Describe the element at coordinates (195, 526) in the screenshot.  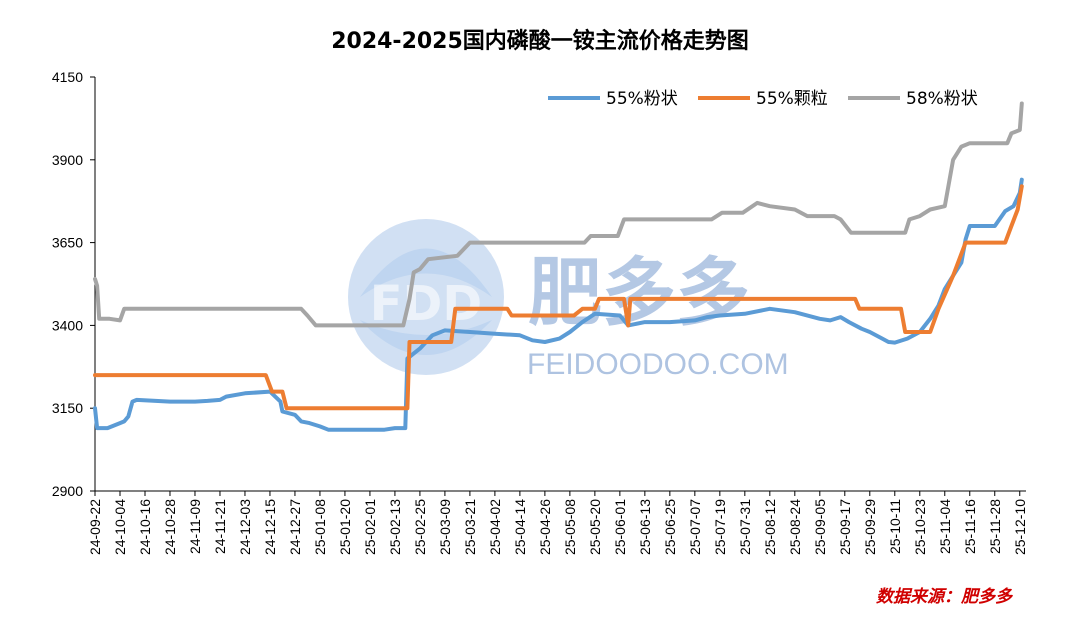
I see `x-tick-label: 24-11-09` at that location.